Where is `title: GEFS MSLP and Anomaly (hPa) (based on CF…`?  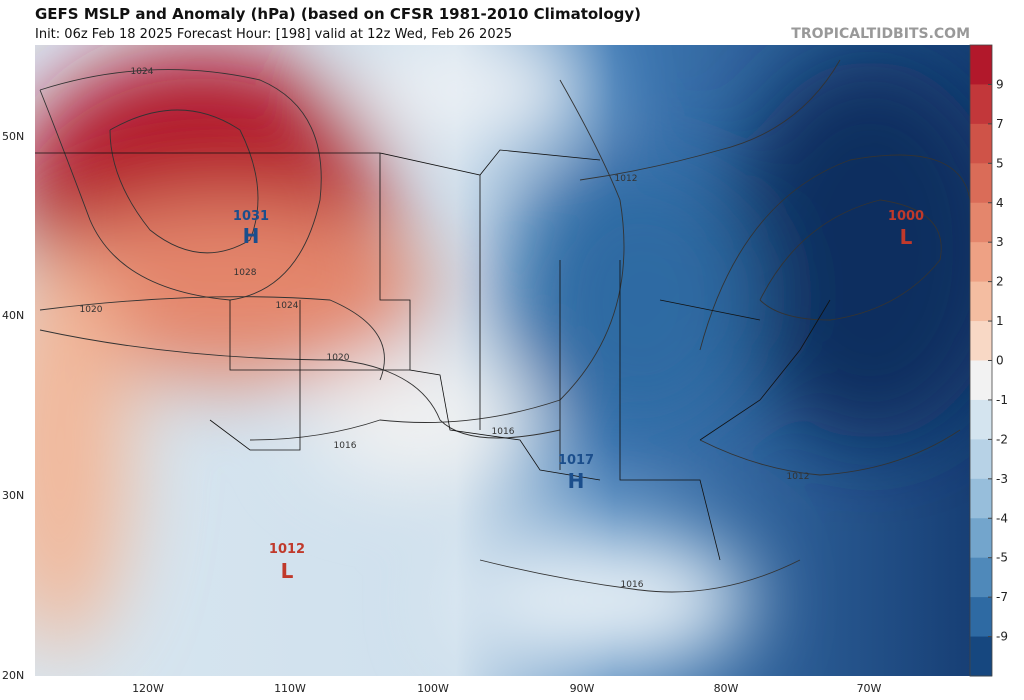
title: GEFS MSLP and Anomaly (hPa) (based on CF… is located at coordinates (338, 14).